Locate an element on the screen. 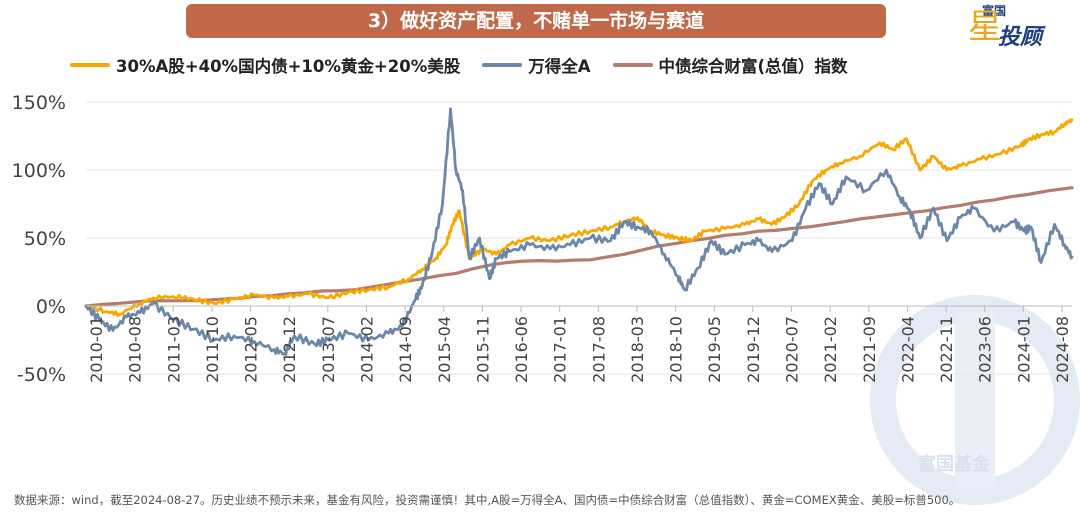 This screenshot has width=1080, height=513. x-tick-label: 2015-04 is located at coordinates (444, 349).